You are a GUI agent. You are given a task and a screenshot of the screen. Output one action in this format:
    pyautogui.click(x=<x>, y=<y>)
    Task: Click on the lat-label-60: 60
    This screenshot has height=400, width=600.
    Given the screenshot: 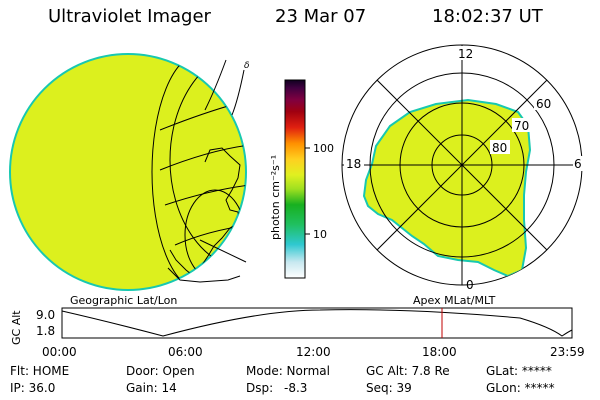 What is the action you would take?
    pyautogui.click(x=543, y=104)
    